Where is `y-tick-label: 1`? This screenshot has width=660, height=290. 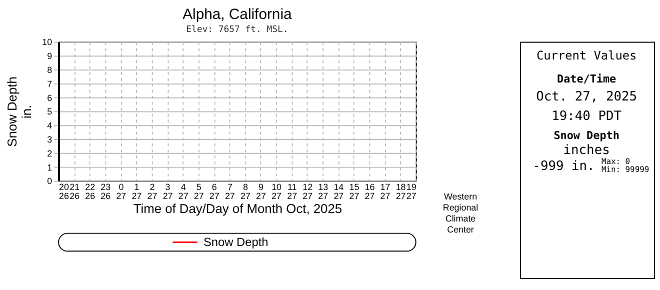
y-tick-label: 1 is located at coordinates (49, 167).